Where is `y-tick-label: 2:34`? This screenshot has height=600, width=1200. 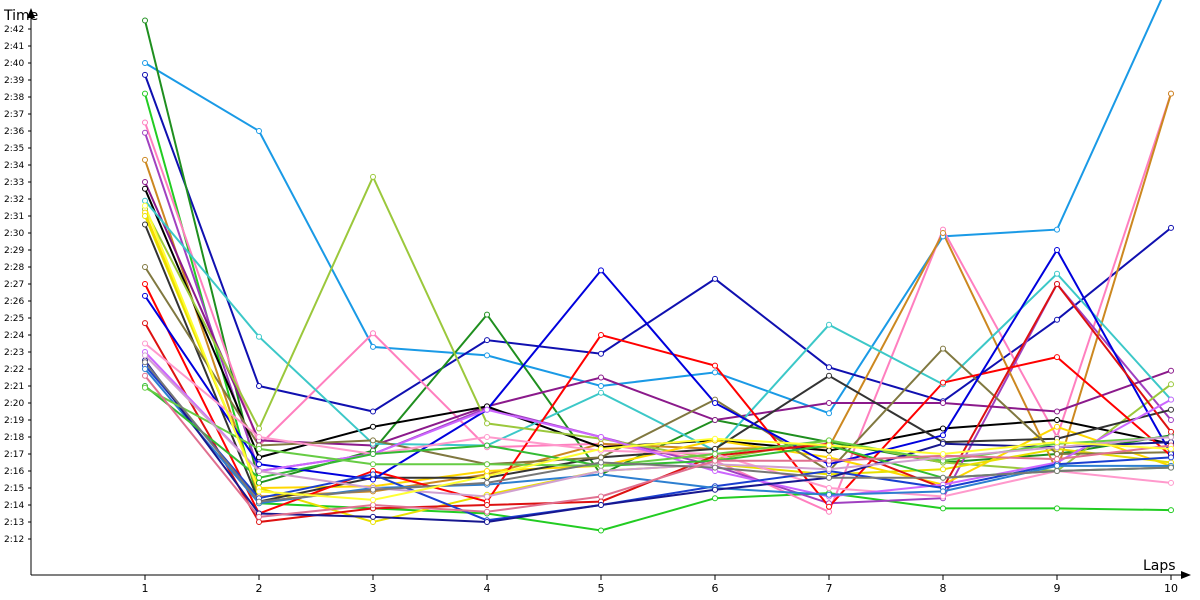 y-tick-label: 2:34 is located at coordinates (14, 166).